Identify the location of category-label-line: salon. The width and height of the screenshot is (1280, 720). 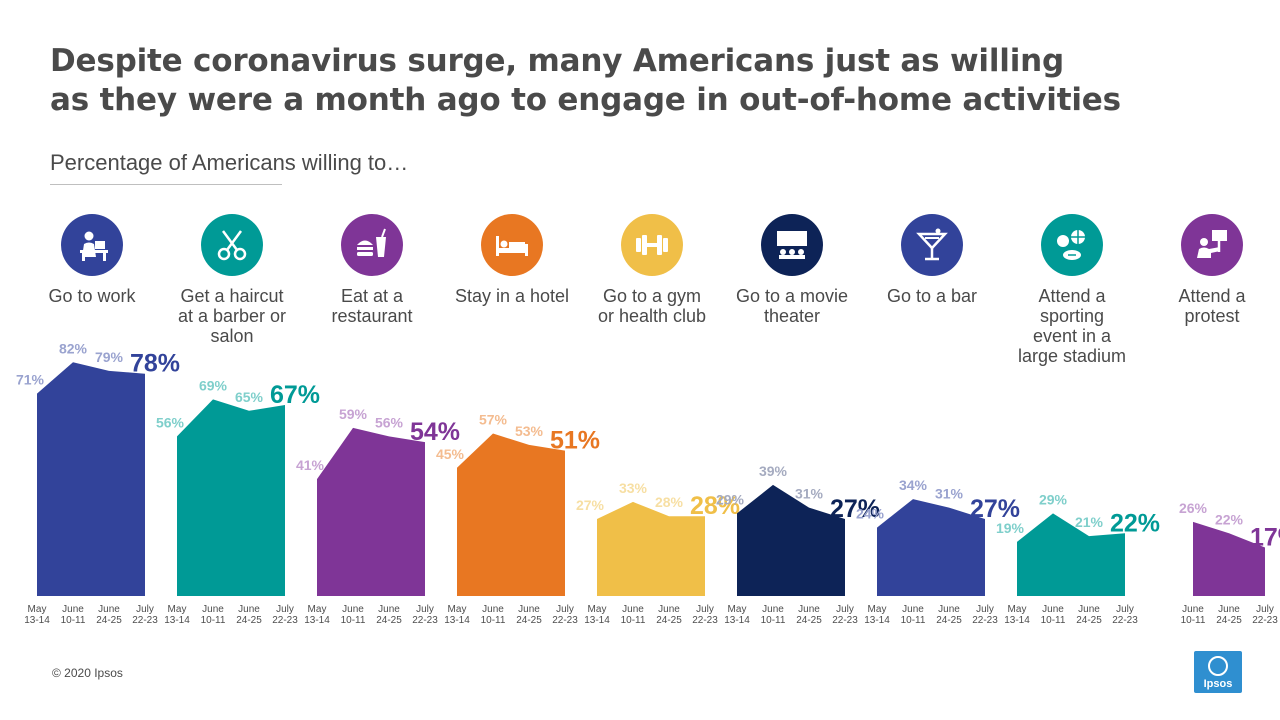
(232, 336).